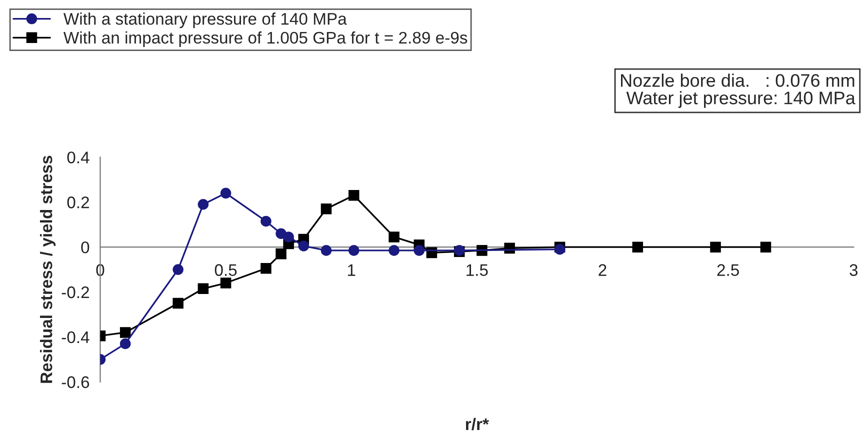  What do you see at coordinates (78, 202) in the screenshot?
I see `y-tick-label: 0.2` at bounding box center [78, 202].